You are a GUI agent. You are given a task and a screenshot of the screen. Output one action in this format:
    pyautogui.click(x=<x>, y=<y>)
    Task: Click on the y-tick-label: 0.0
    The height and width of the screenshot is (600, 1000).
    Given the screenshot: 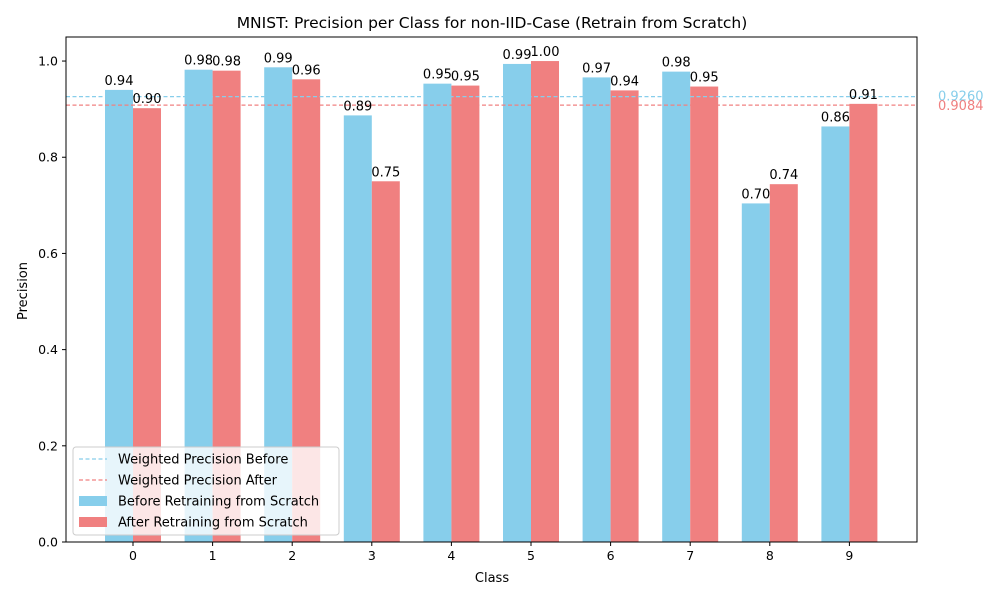 What is the action you would take?
    pyautogui.click(x=48, y=542)
    